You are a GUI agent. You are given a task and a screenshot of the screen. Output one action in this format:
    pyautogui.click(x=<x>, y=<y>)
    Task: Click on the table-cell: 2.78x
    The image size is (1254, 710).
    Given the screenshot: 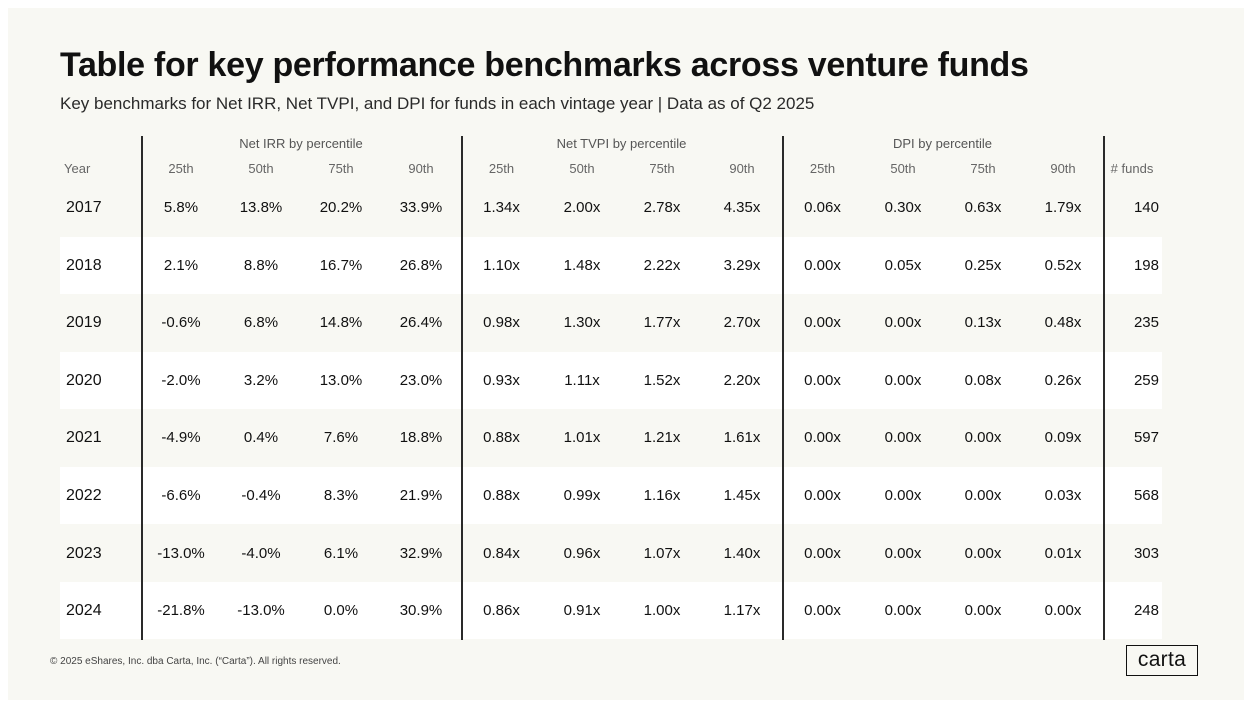 What is the action you would take?
    pyautogui.click(x=662, y=207)
    